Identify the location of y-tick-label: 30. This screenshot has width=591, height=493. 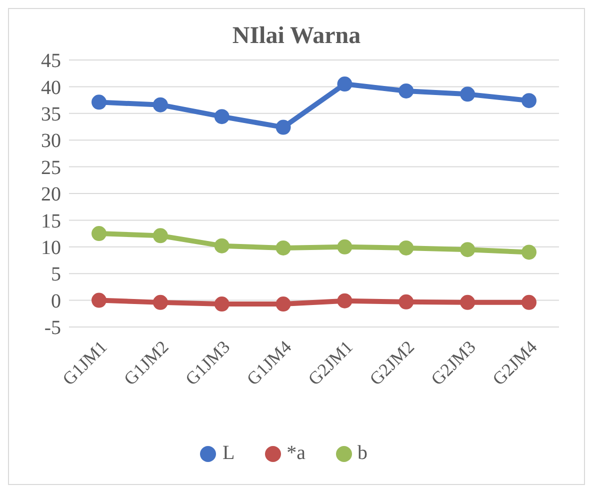
(51, 141).